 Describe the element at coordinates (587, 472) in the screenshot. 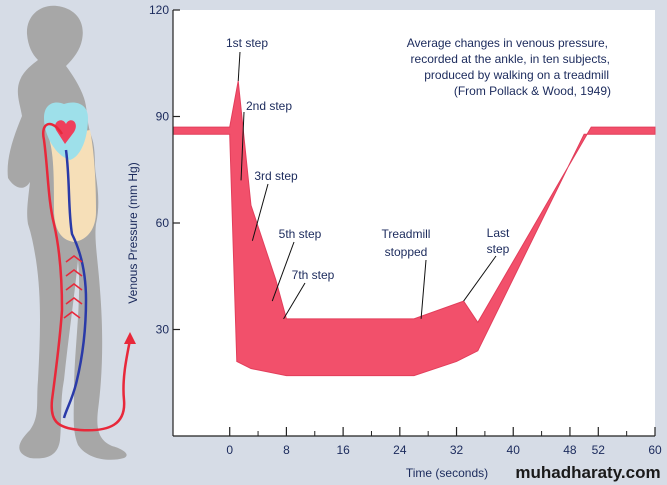

I see `watermark-text: muhadharaty.com` at that location.